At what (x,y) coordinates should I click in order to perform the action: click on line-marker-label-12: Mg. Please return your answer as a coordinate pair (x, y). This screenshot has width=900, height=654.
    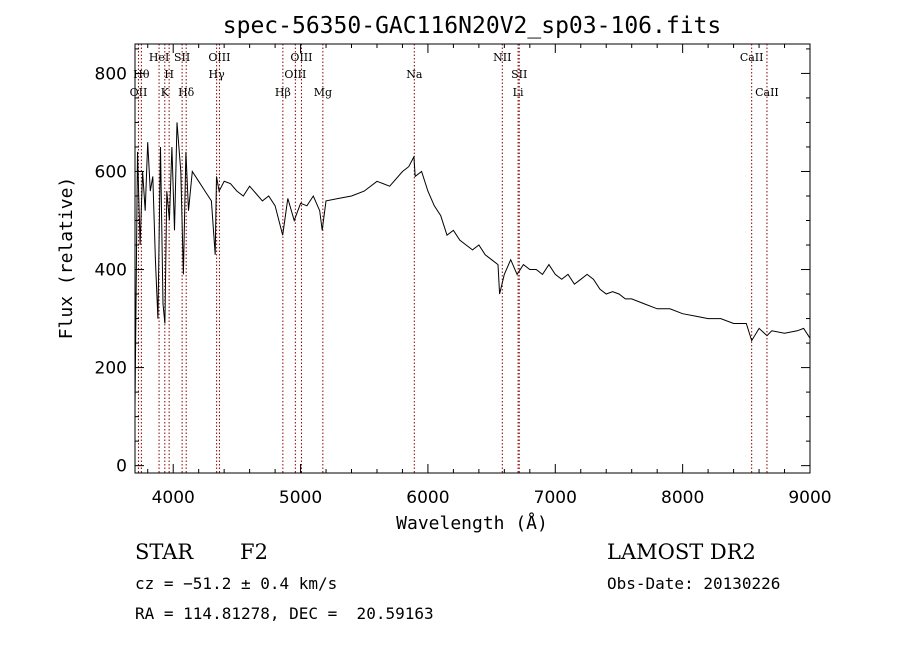
    Looking at the image, I should click on (323, 92).